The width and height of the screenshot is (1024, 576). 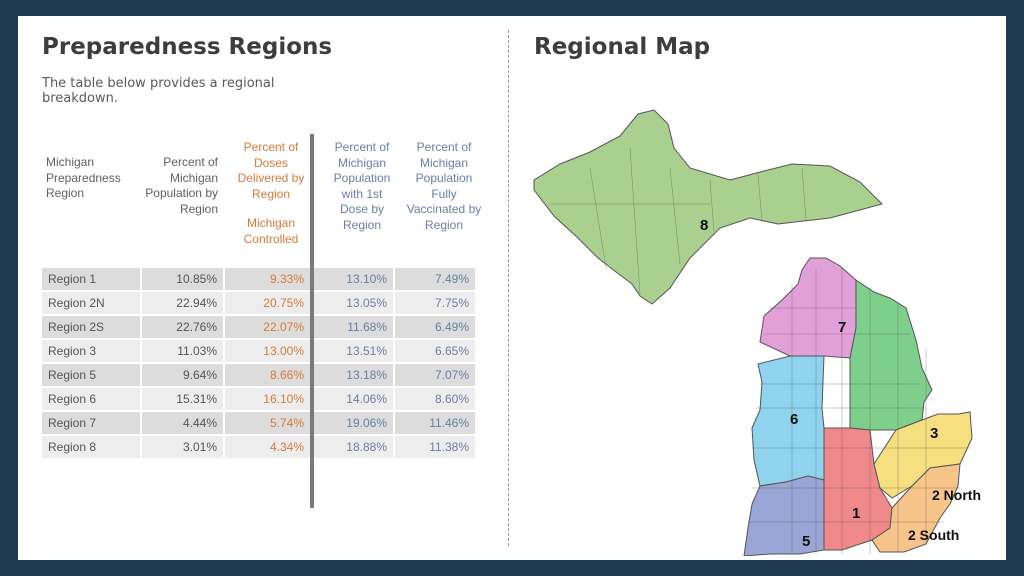 What do you see at coordinates (856, 513) in the screenshot?
I see `region-label-1: 1` at bounding box center [856, 513].